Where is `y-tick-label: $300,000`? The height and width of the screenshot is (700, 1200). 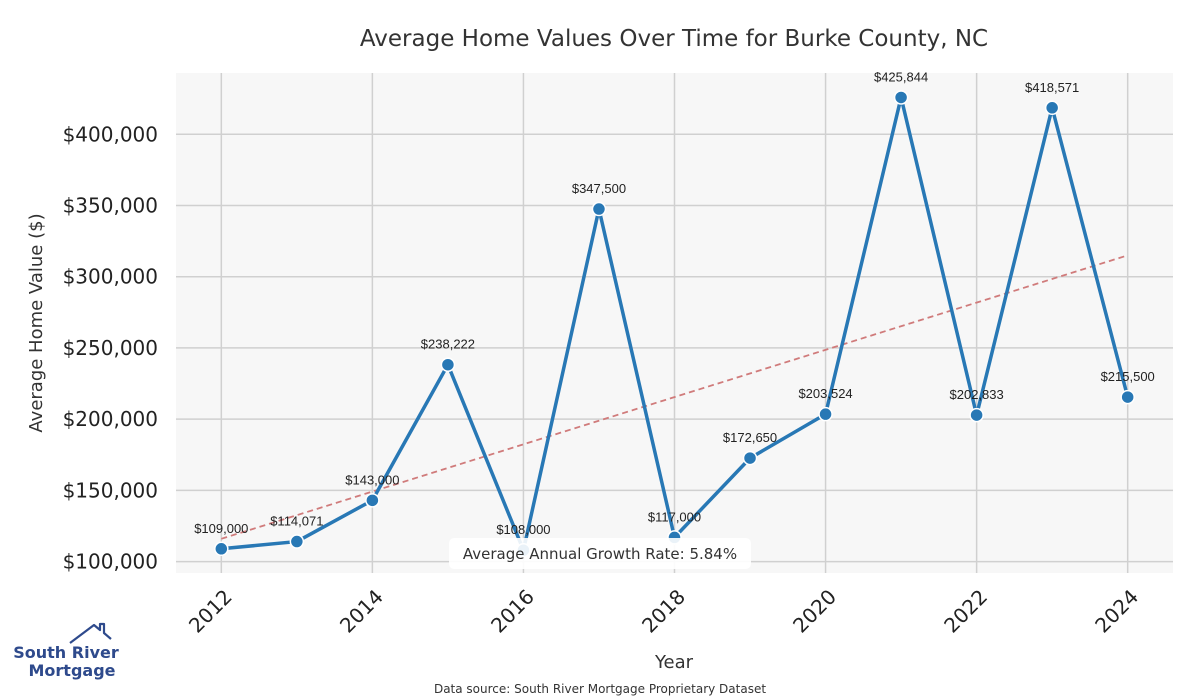
y-tick-label: $300,000 is located at coordinates (110, 277).